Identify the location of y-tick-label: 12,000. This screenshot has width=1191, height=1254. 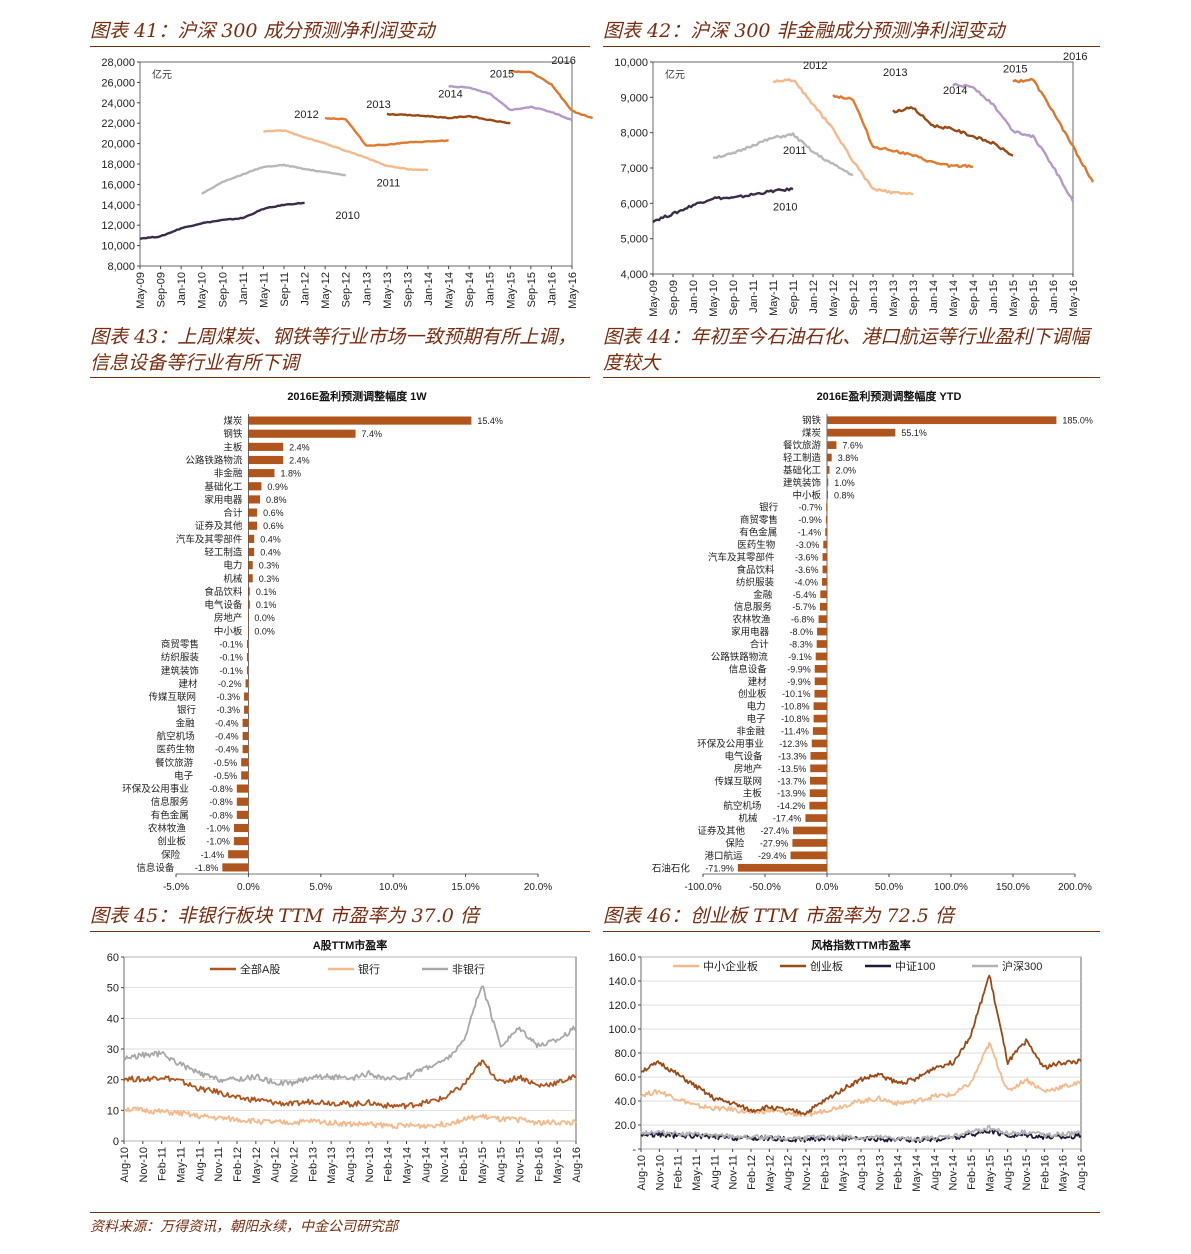
(118, 226).